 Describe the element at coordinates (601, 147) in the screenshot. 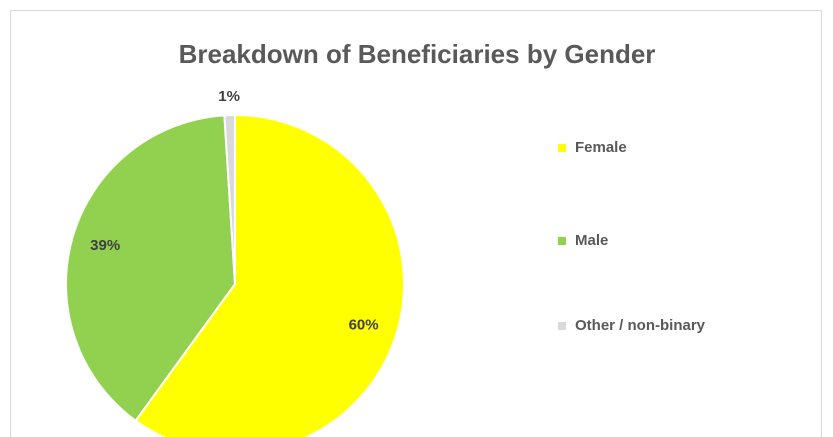

I see `legend-label: Female` at that location.